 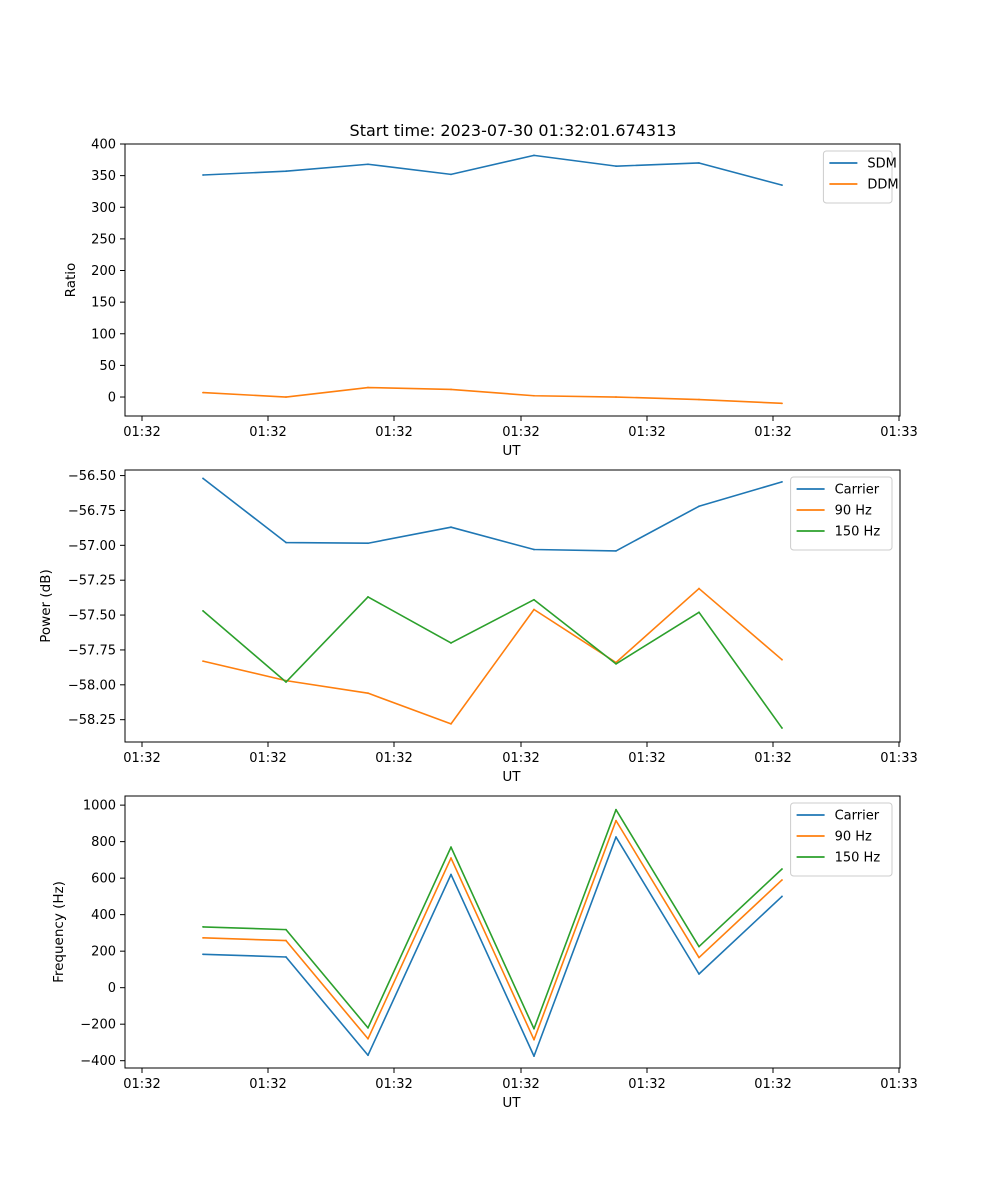 I want to click on y-tick-label: 100, so click(x=103, y=334).